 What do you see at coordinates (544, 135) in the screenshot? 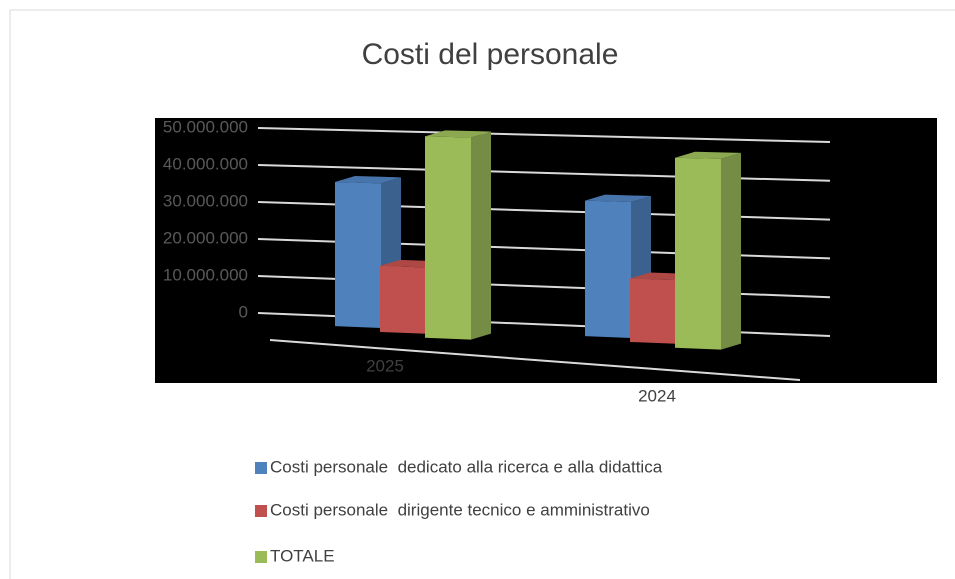
I see `grid-line` at bounding box center [544, 135].